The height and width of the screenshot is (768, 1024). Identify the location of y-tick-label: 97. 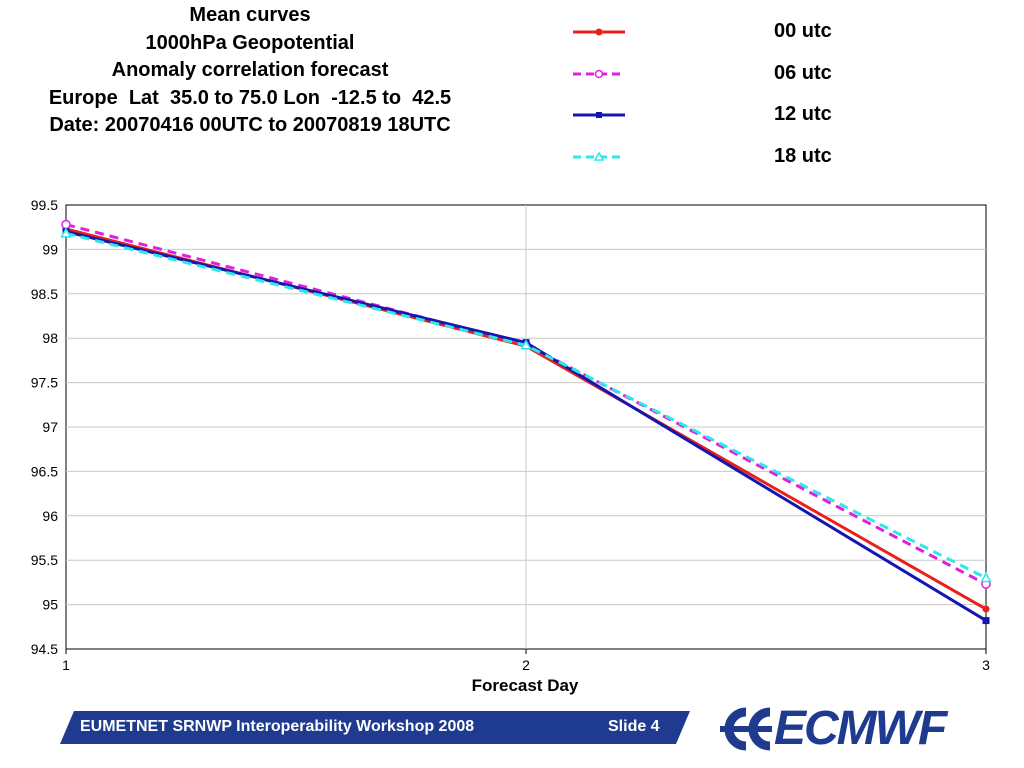
(50, 427).